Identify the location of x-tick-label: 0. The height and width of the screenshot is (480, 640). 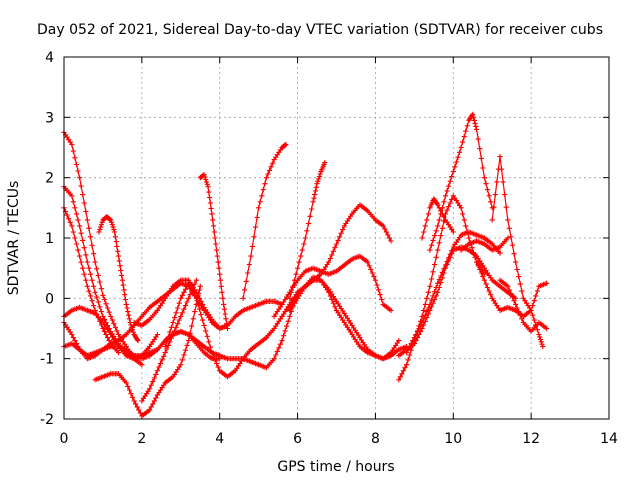
(64, 439).